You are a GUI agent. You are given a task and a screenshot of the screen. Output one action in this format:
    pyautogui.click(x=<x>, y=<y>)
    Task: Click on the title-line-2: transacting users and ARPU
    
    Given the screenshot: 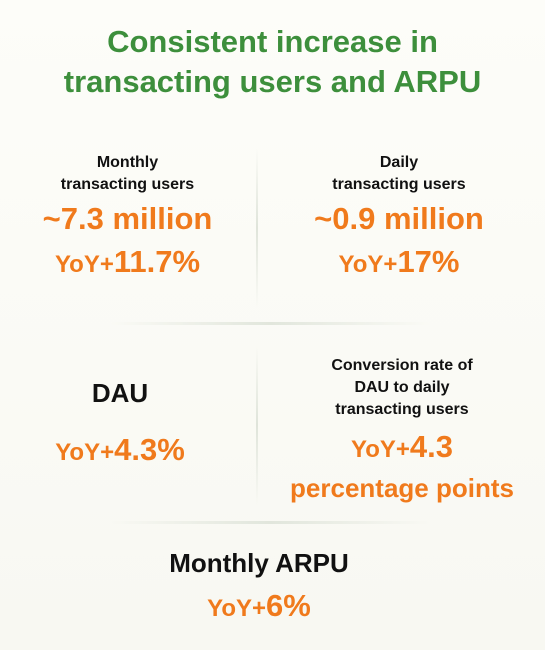 What is the action you would take?
    pyautogui.click(x=272, y=81)
    